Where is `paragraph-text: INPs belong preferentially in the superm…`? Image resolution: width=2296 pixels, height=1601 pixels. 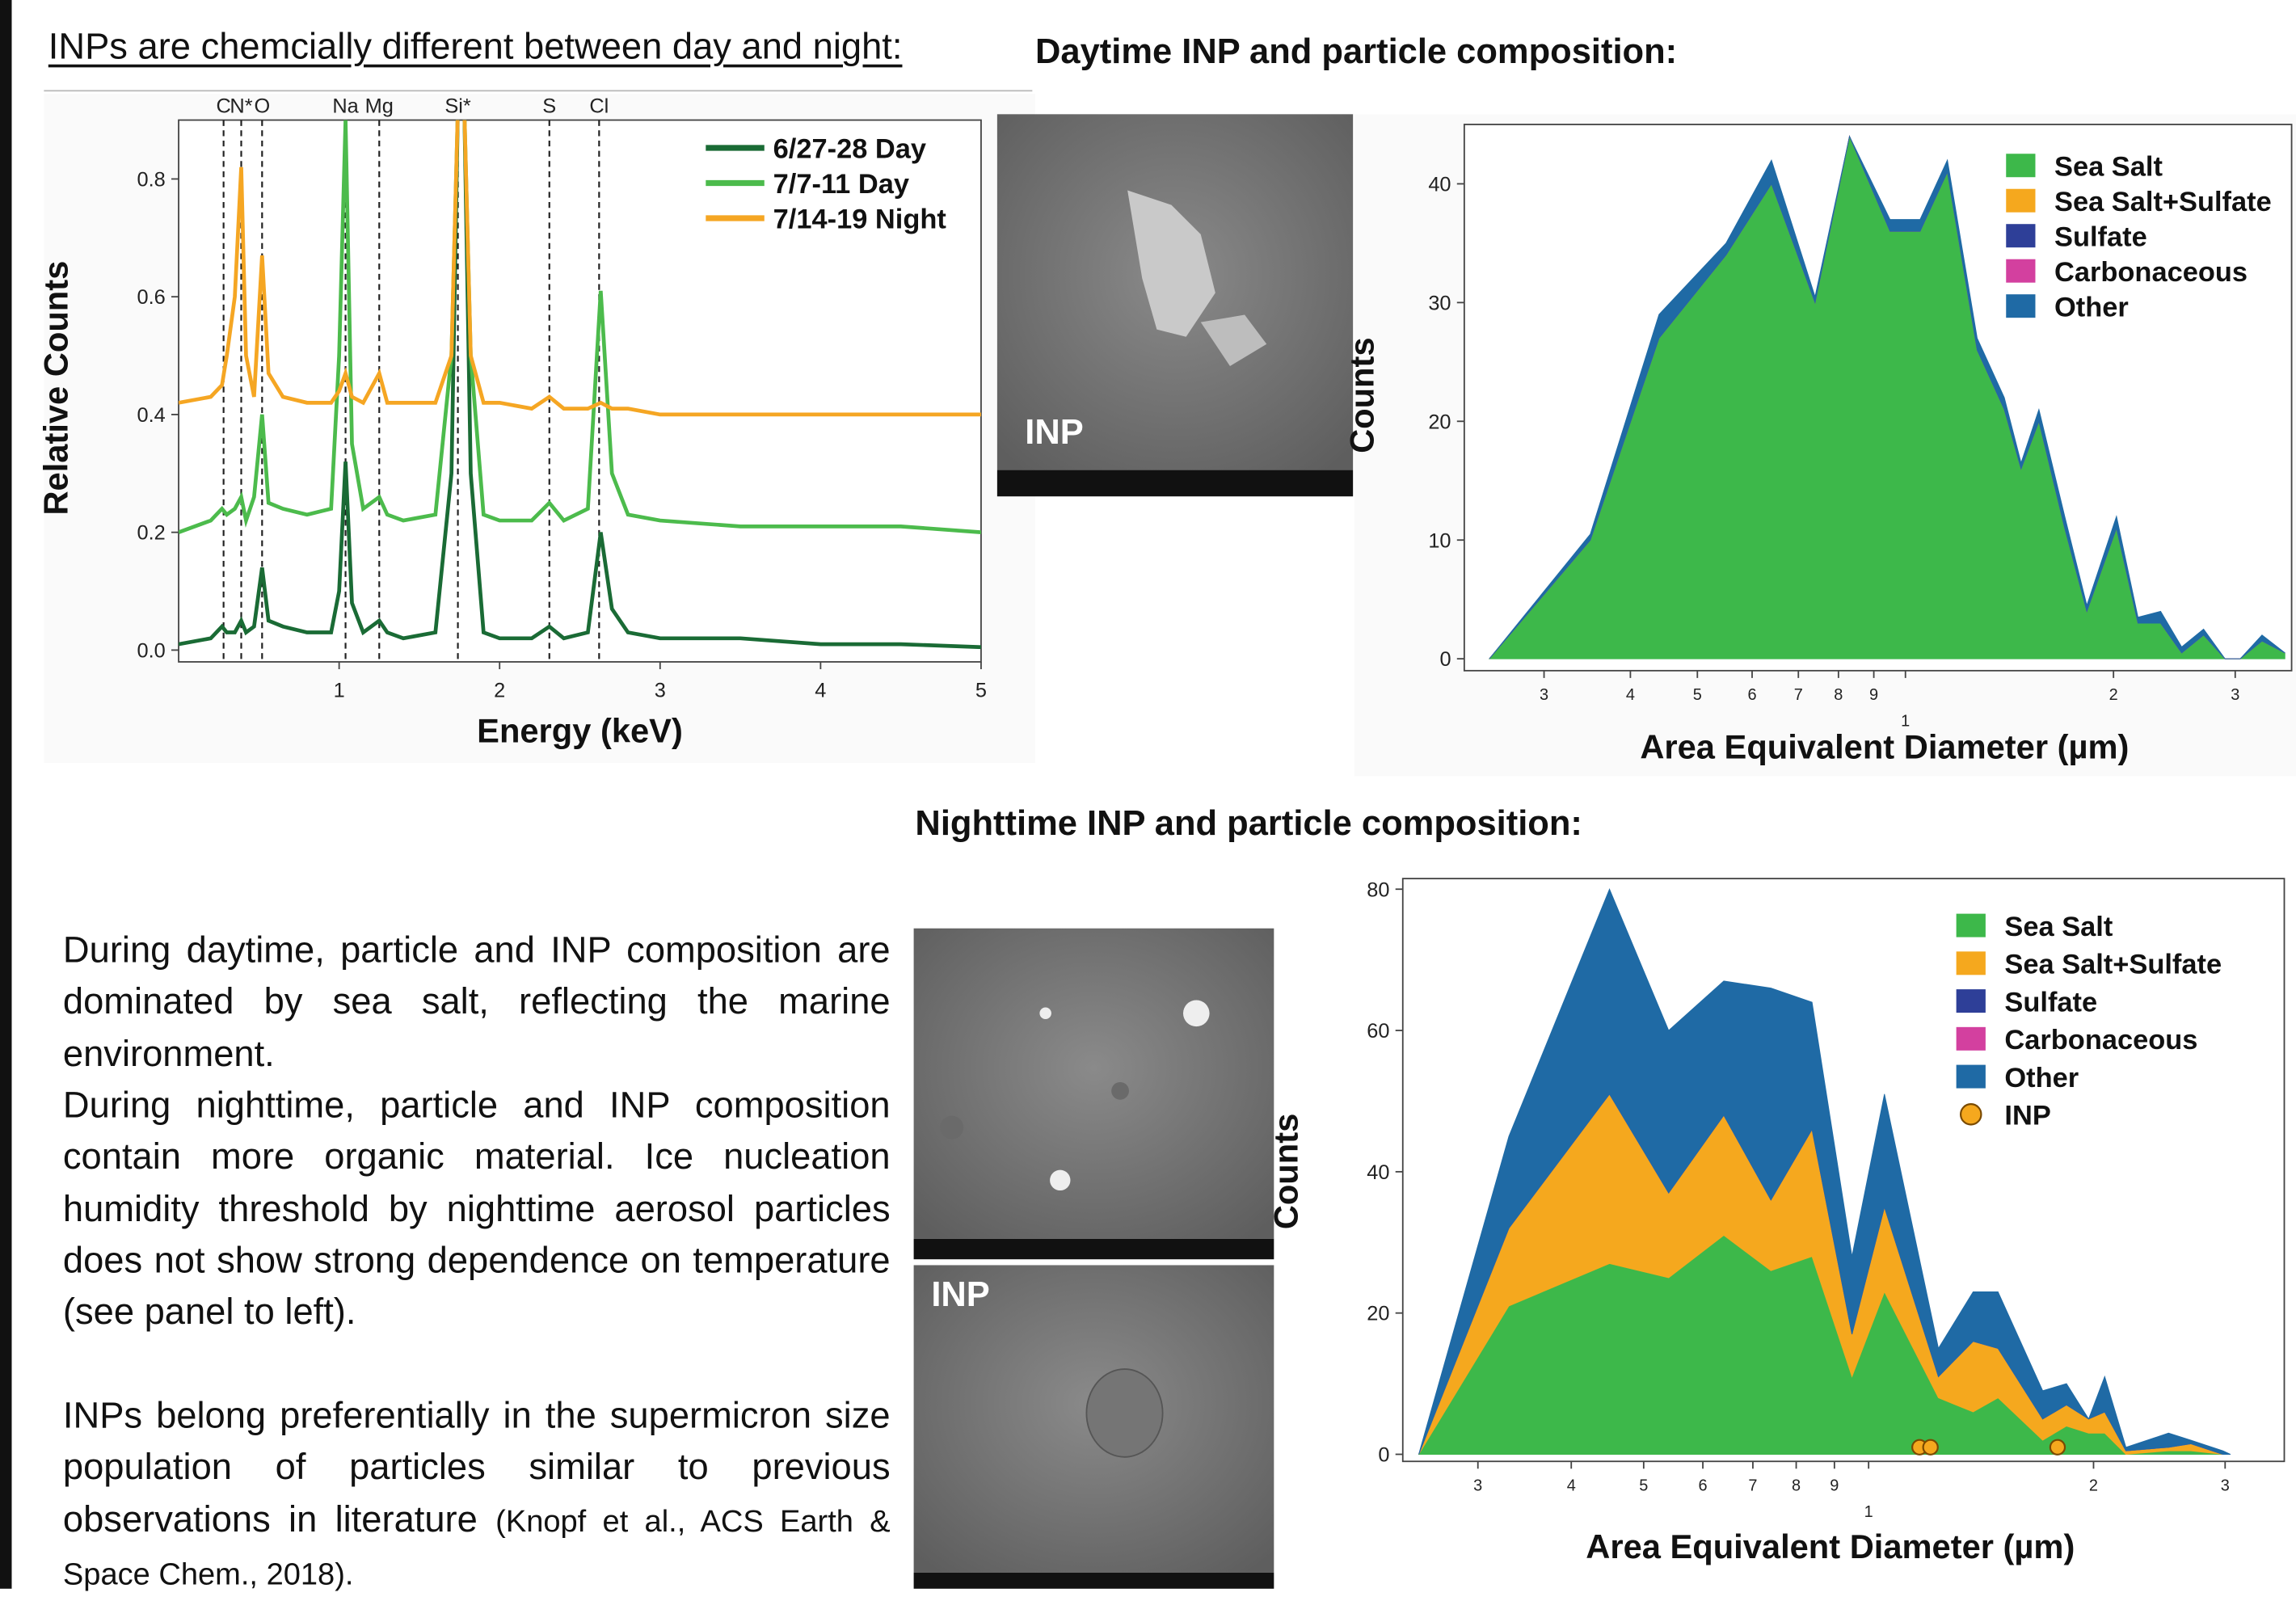
paragraph-text: INPs belong preferentially in the superm… is located at coordinates (476, 1467).